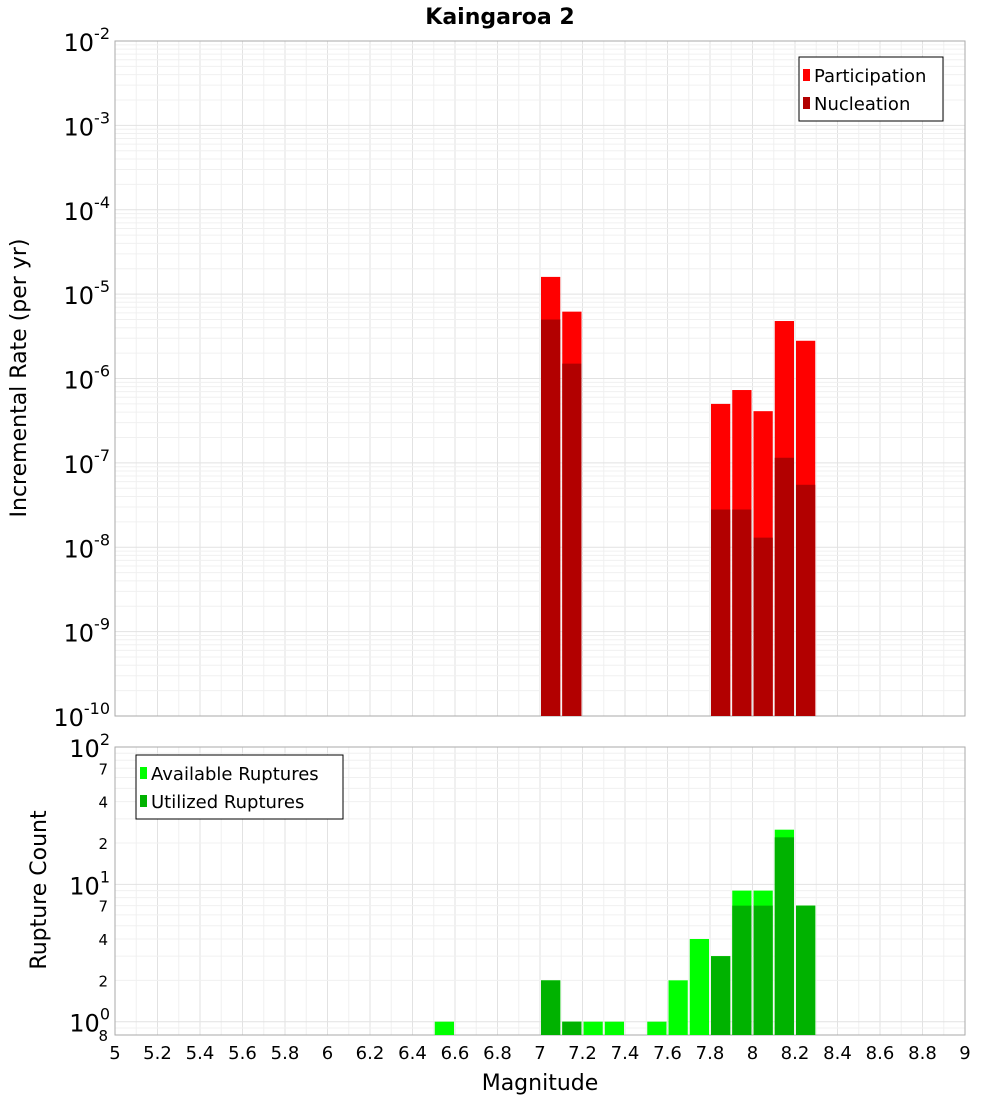 This screenshot has width=1000, height=1100. What do you see at coordinates (837, 1053) in the screenshot?
I see `x-tick-label: 8.4` at bounding box center [837, 1053].